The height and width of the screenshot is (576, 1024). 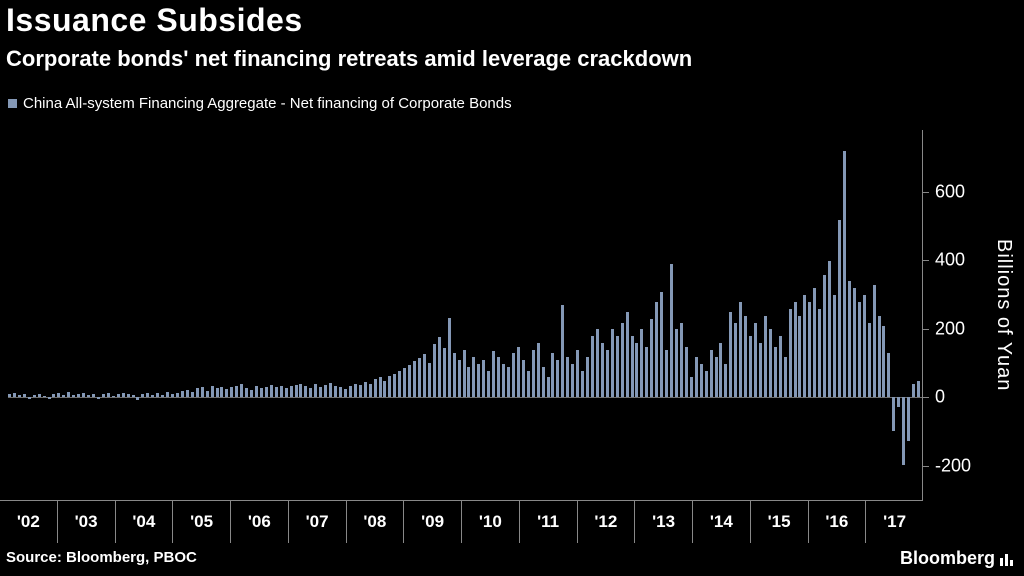 I want to click on x-axis-year-label: '16, so click(x=836, y=522).